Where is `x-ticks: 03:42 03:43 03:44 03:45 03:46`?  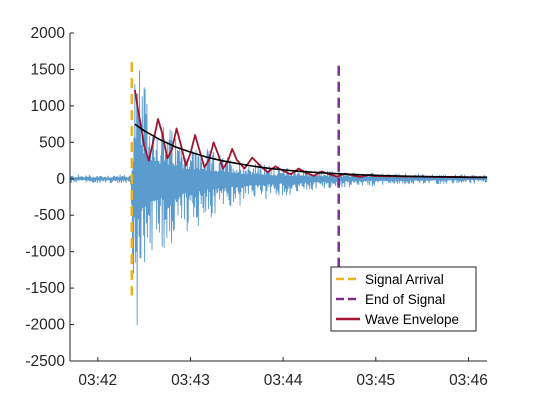
x-ticks: 03:42 03:43 03:44 03:45 03:46 is located at coordinates (283, 373).